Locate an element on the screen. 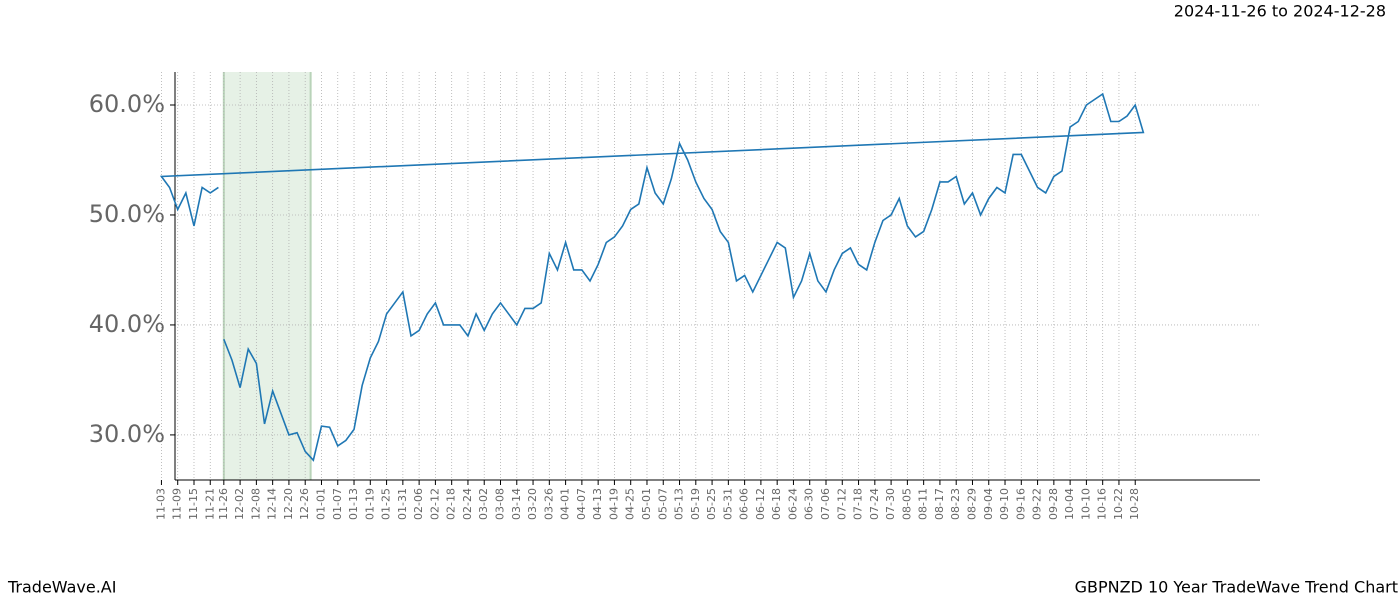  x-tick-label: 08-11 is located at coordinates (923, 504).